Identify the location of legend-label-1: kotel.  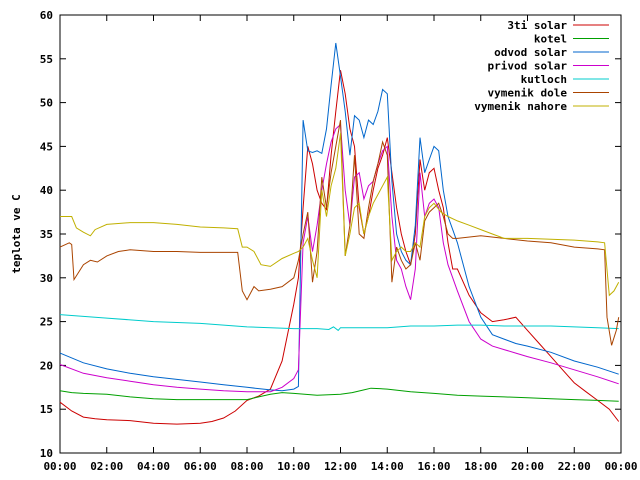
(550, 39).